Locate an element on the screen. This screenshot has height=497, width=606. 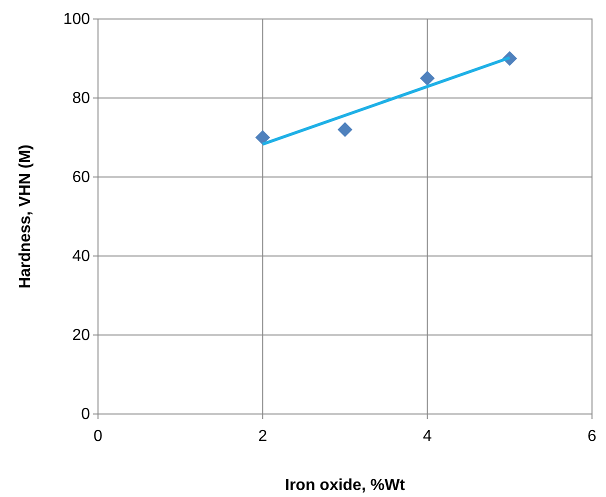
y-tick-label: 20 is located at coordinates (81, 335).